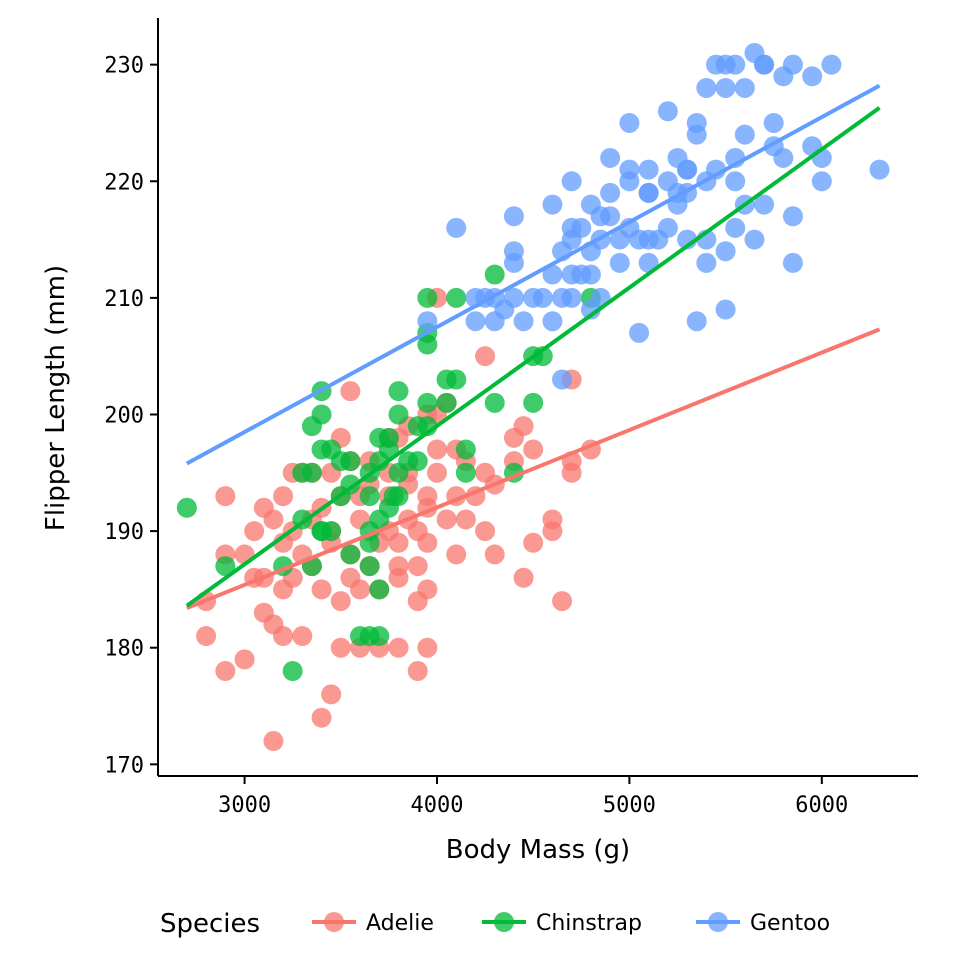 This screenshot has width=960, height=960. I want to click on x-tick-label: 6000, so click(821, 805).